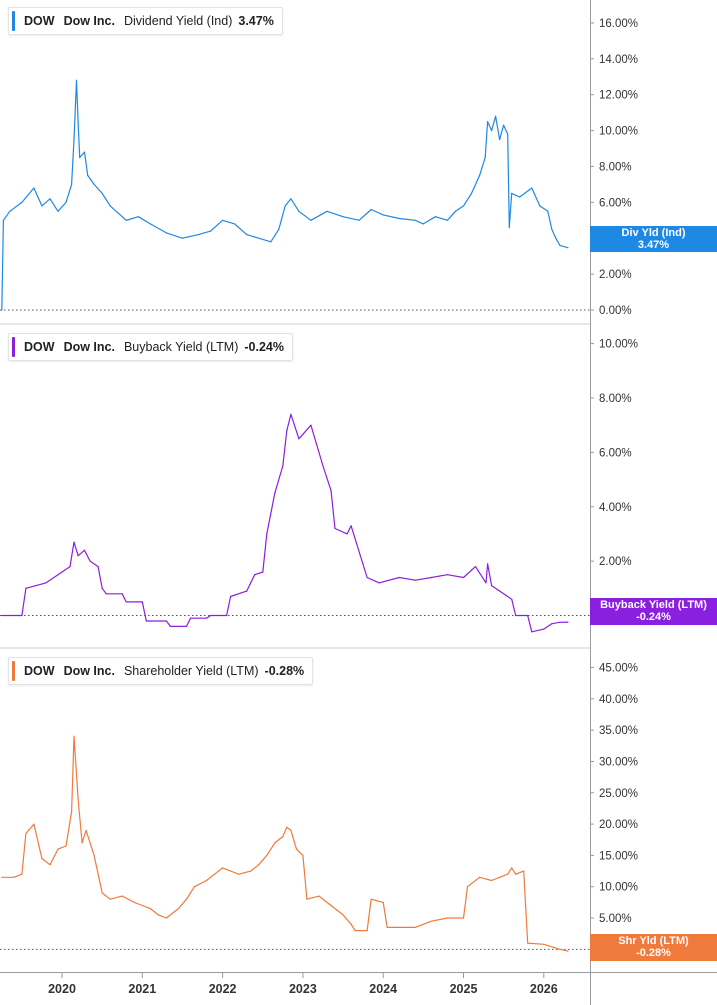 This screenshot has height=1005, width=717. I want to click on flag-value: 3.47%, so click(653, 245).